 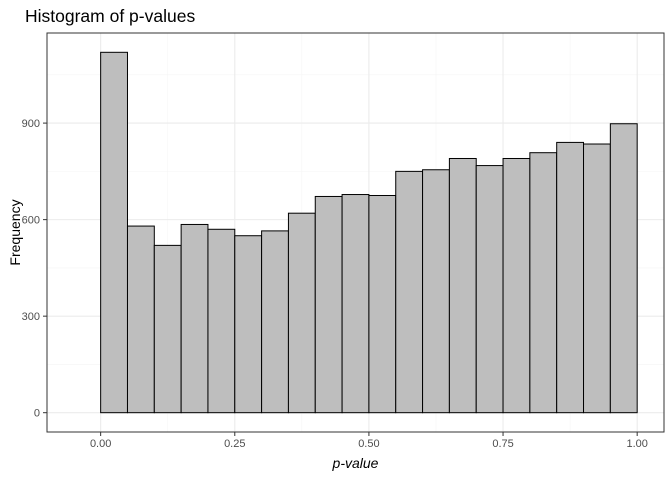 I want to click on x-tick-label: 0.50, so click(x=368, y=444).